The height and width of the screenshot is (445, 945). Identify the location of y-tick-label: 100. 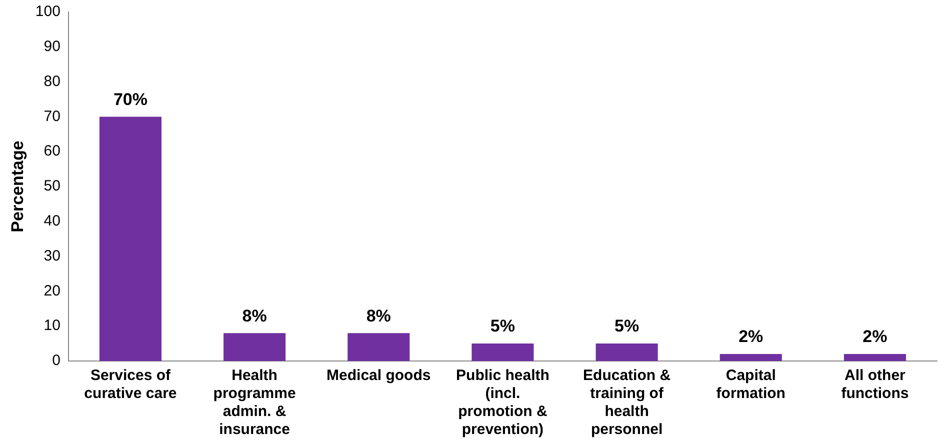
(47, 11).